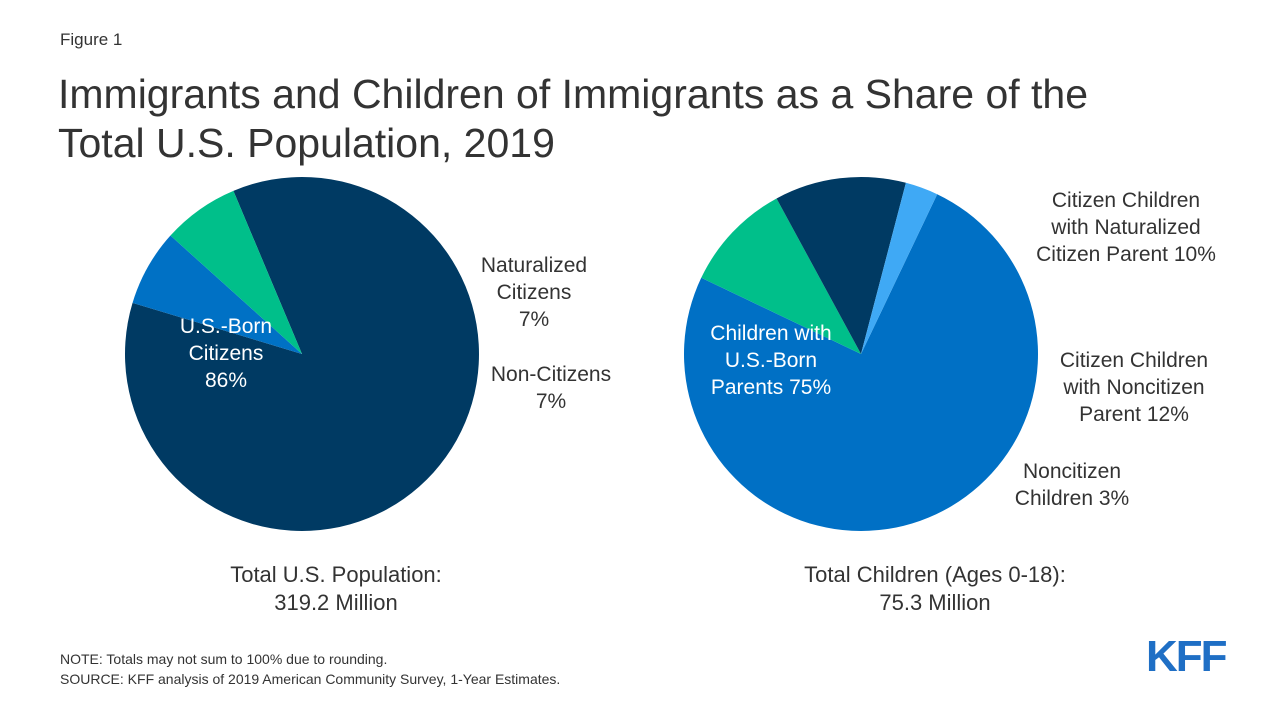 The image size is (1280, 720). Describe the element at coordinates (226, 326) in the screenshot. I see `pie-0-slice-0-label-line-0: U.S.-Born` at that location.